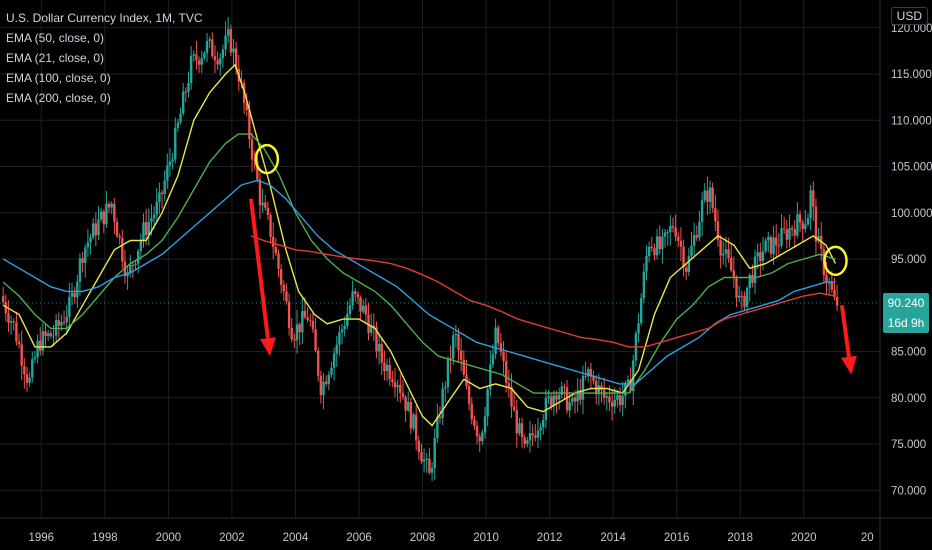  Describe the element at coordinates (550, 538) in the screenshot. I see `x-tick-label: 2012` at that location.